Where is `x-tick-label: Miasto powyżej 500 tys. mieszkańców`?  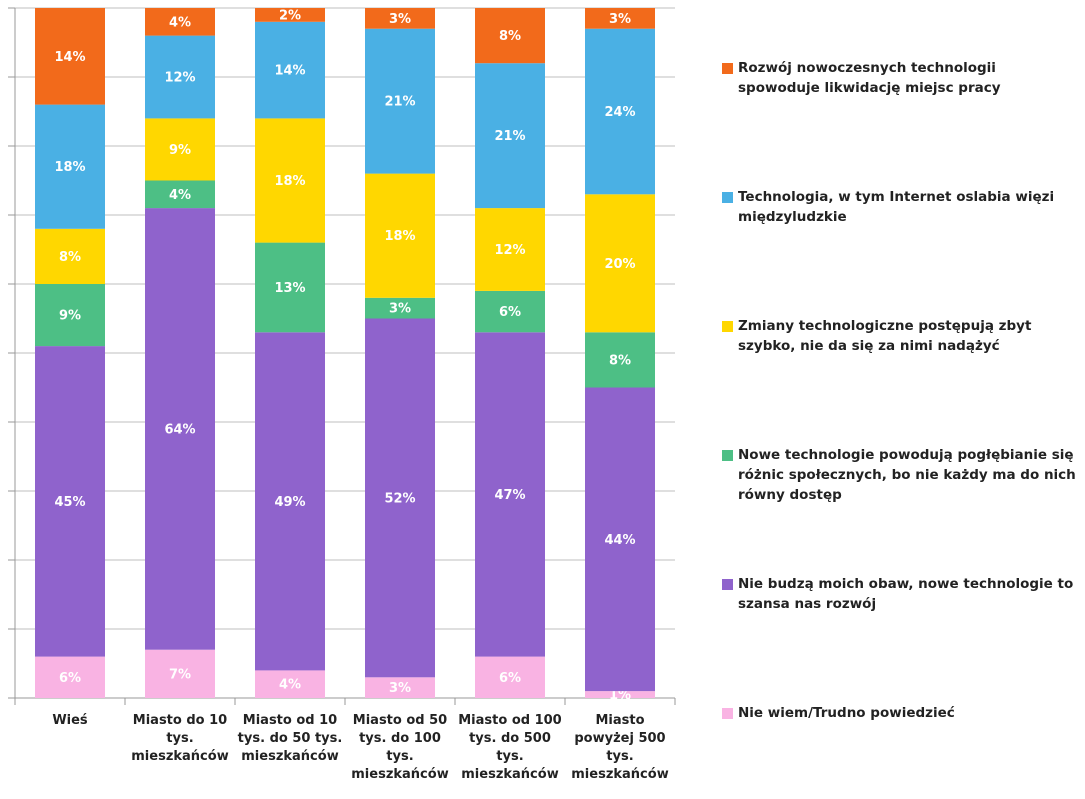
x-tick-label: Miasto powyżej 500 tys. mieszkańców is located at coordinates (620, 747).